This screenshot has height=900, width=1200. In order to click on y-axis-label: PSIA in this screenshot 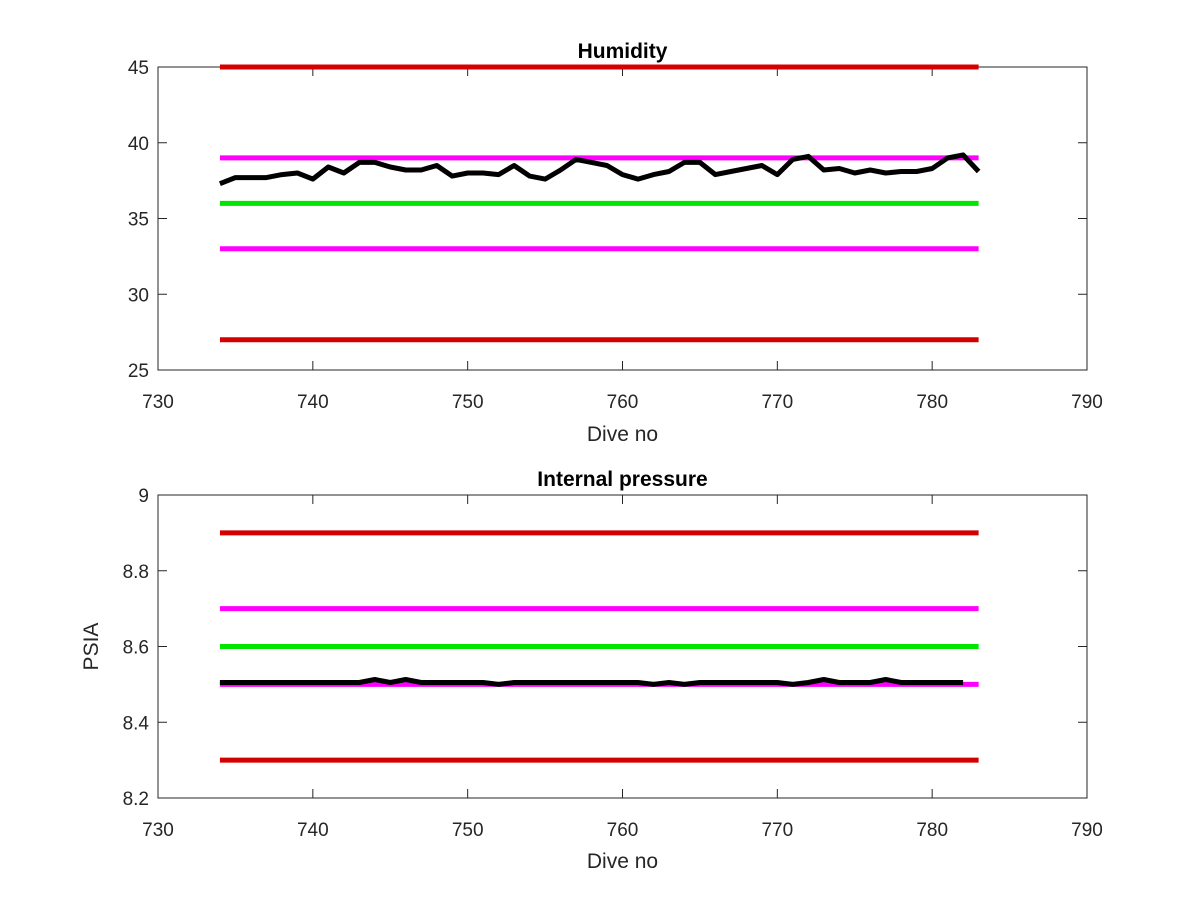, I will do `click(91, 647)`.